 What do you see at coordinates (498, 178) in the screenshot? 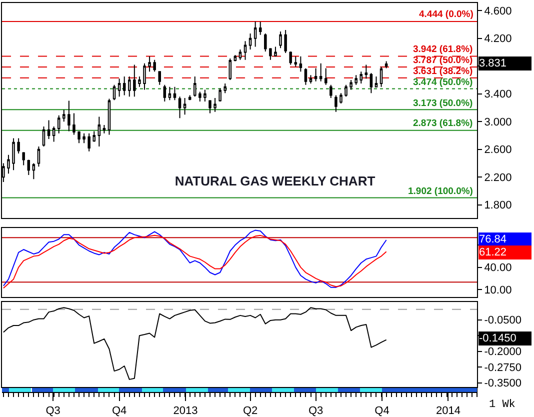
I see `y-tick-label: 2.200` at bounding box center [498, 178].